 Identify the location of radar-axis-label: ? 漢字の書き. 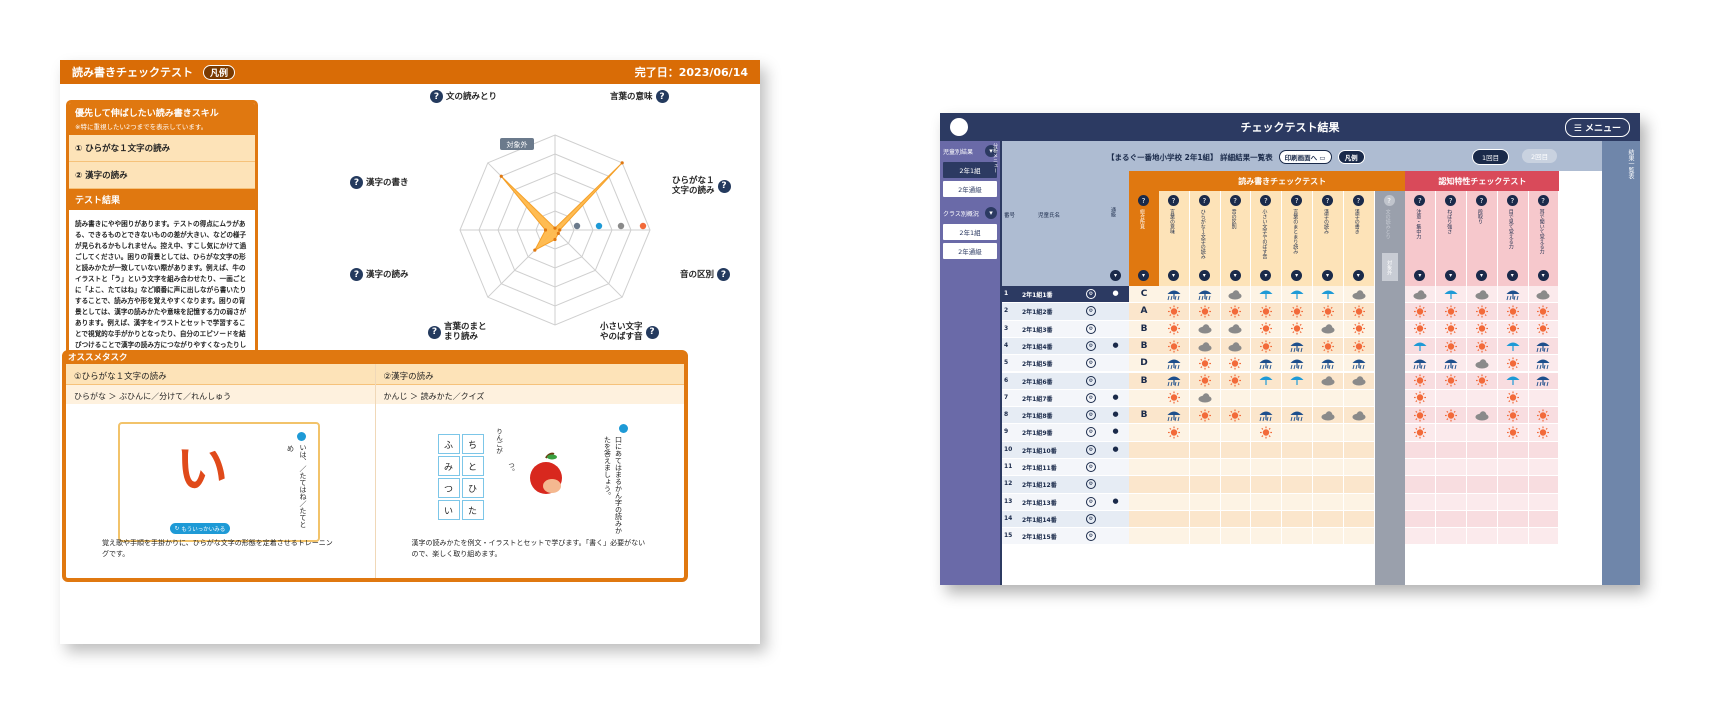
(379, 182).